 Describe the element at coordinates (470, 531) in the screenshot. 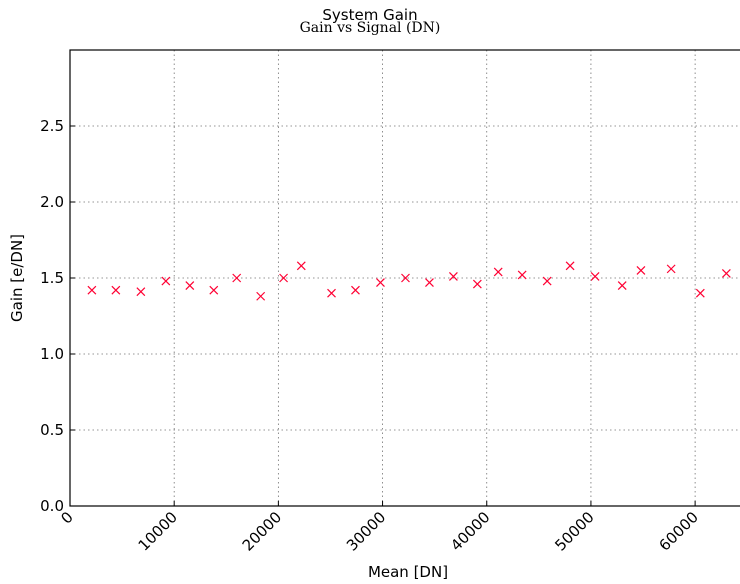

I see `x-tick-label: 40000` at that location.